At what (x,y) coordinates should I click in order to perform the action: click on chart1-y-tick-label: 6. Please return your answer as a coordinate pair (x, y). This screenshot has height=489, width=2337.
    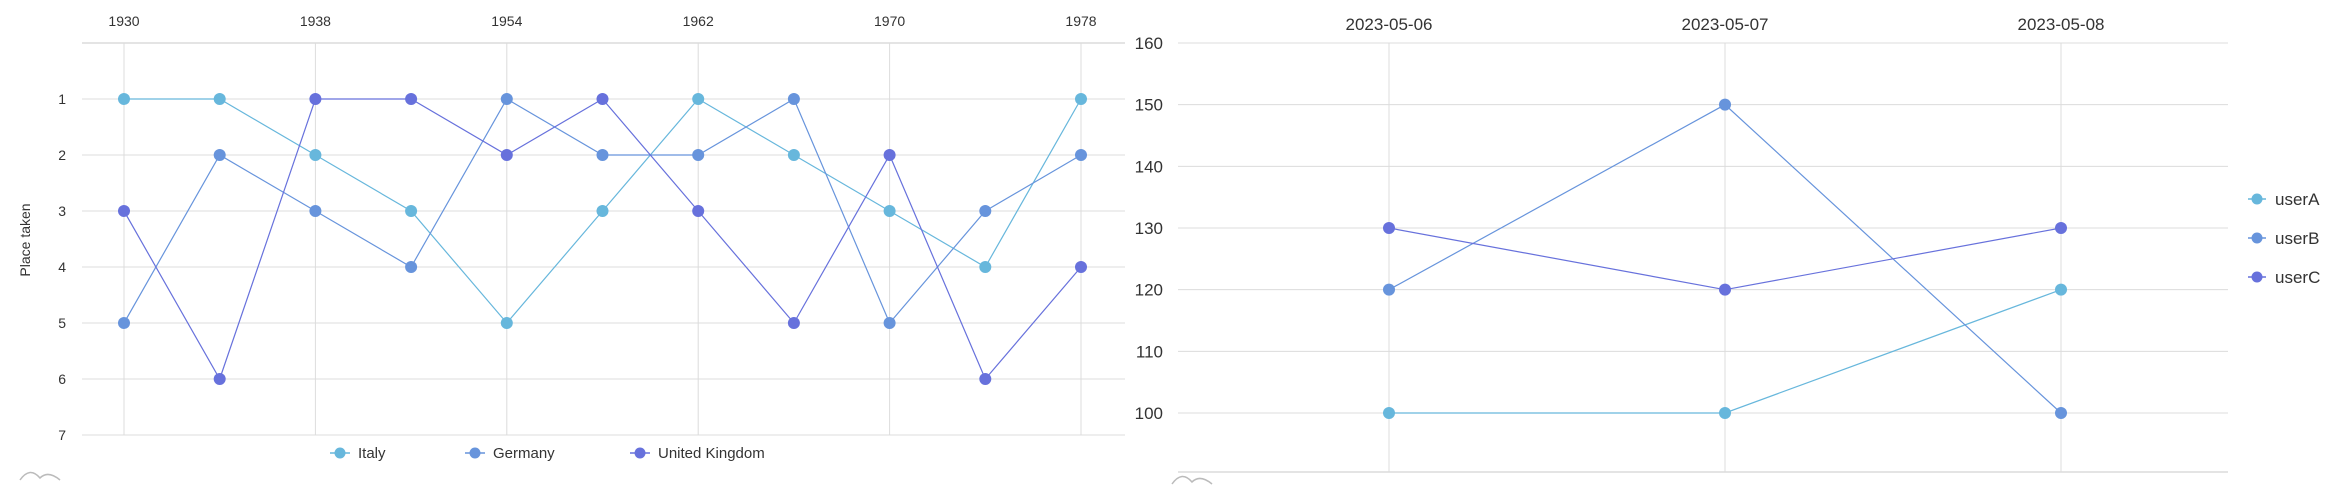
    Looking at the image, I should click on (62, 379).